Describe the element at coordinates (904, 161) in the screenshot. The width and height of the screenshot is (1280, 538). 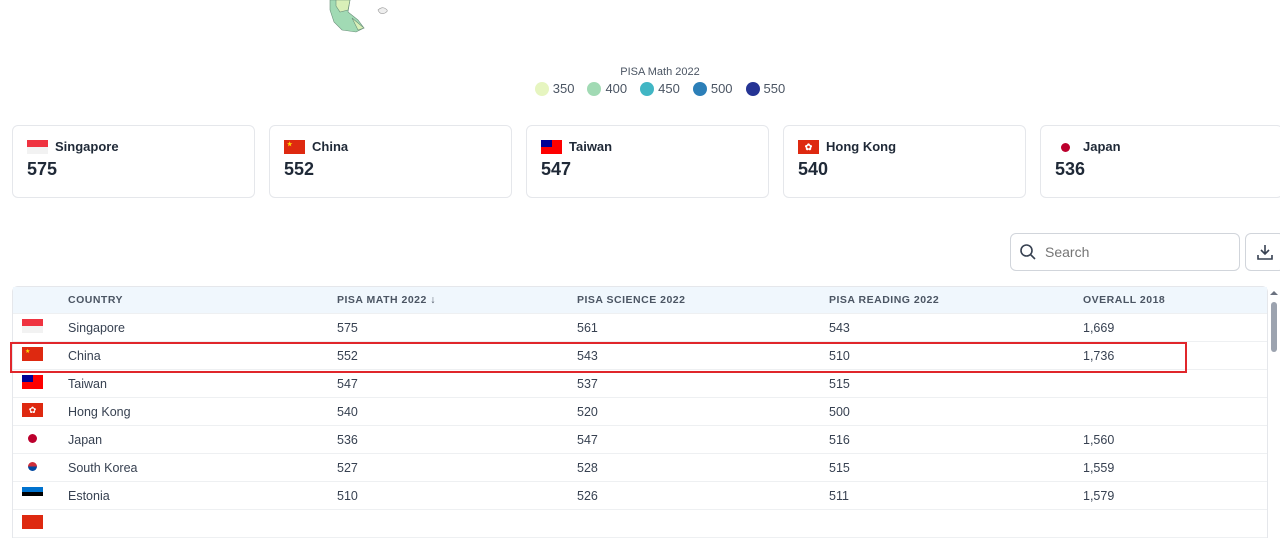
I see `country-card: ✿ Hong Kong 540` at that location.